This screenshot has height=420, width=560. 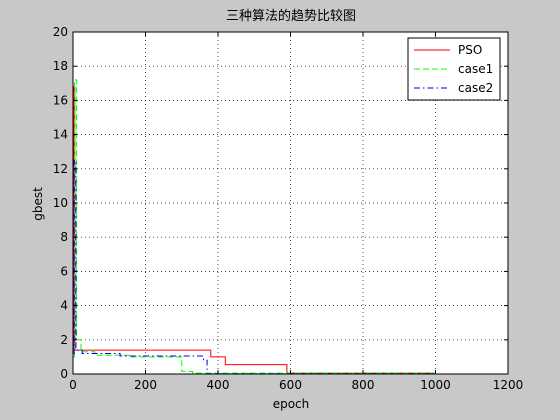 I want to click on y-tick-label: 12, so click(x=60, y=169).